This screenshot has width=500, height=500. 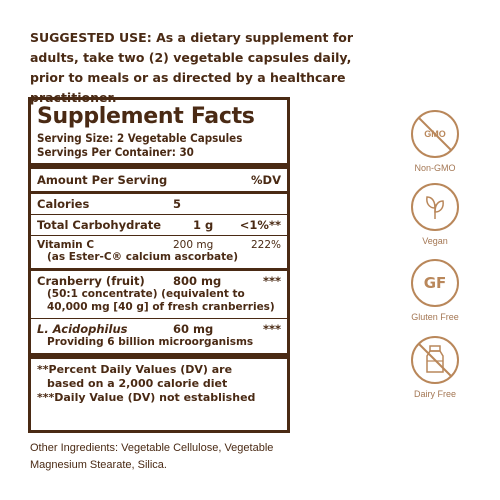 I want to click on carbs-amount: 1 g, so click(x=203, y=225).